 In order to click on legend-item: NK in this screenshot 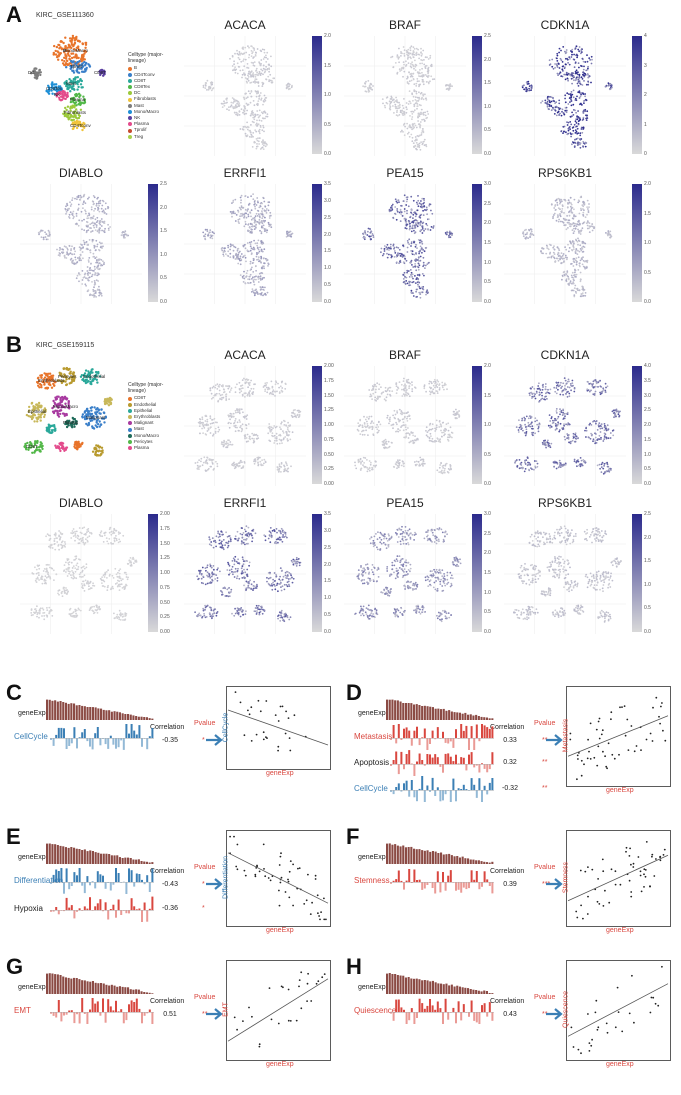, I will do `click(153, 118)`.